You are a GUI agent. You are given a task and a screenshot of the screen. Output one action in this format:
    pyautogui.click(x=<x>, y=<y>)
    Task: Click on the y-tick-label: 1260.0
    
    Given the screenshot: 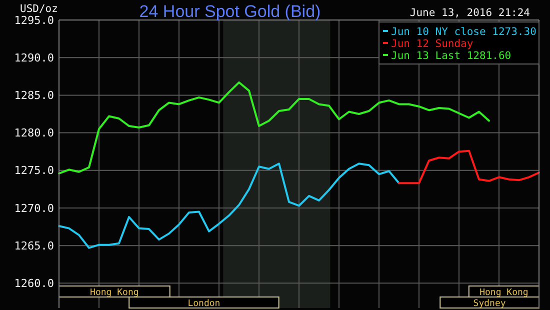 What is the action you would take?
    pyautogui.click(x=34, y=283)
    